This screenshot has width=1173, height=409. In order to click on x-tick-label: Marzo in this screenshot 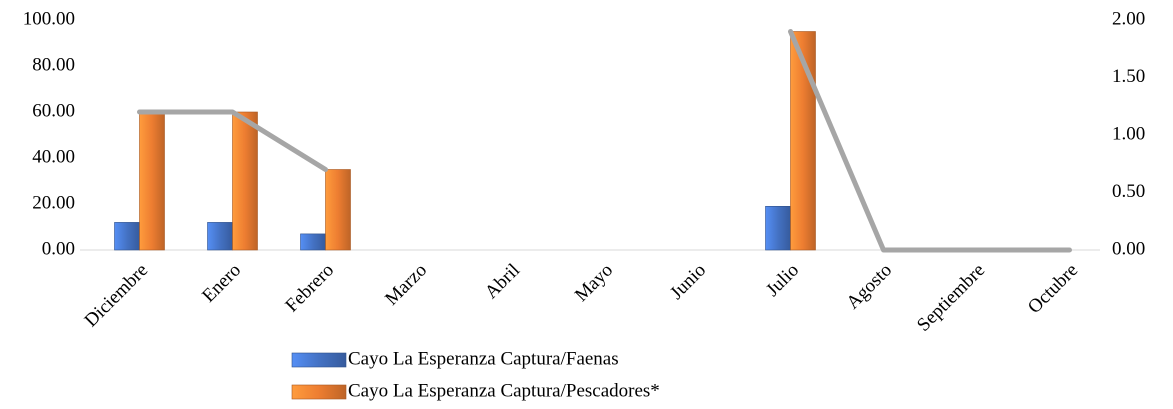, I will do `click(406, 285)`.